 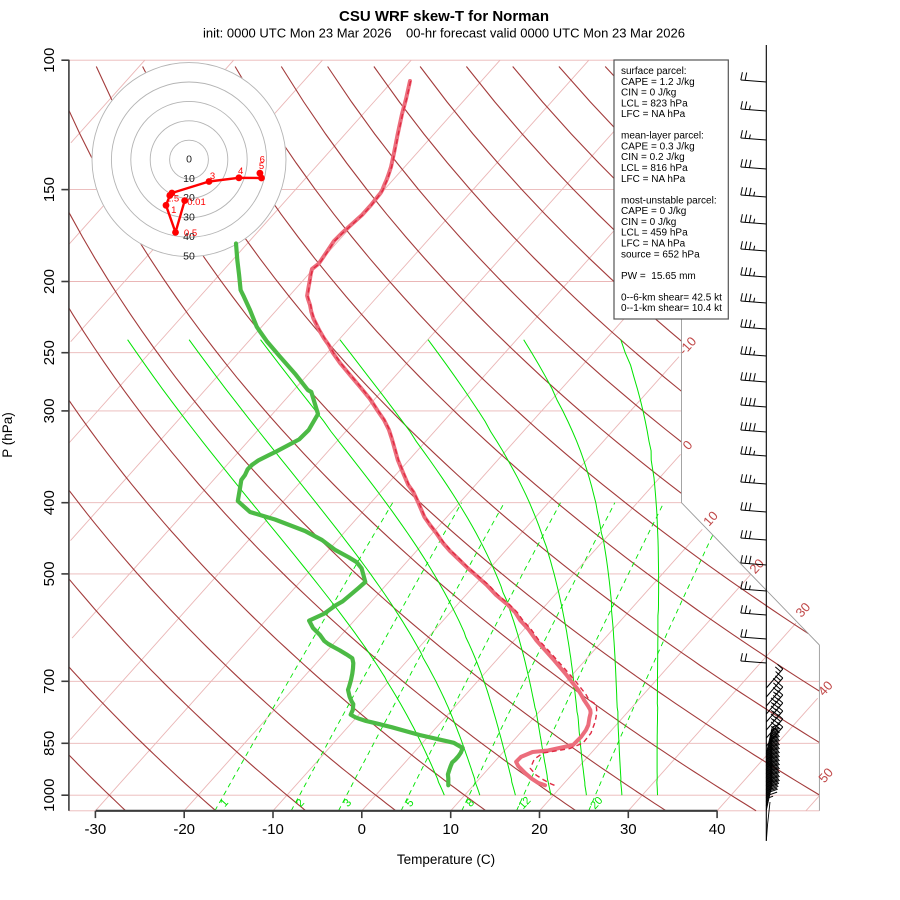 I want to click on svg-text: 850, so click(x=49, y=743).